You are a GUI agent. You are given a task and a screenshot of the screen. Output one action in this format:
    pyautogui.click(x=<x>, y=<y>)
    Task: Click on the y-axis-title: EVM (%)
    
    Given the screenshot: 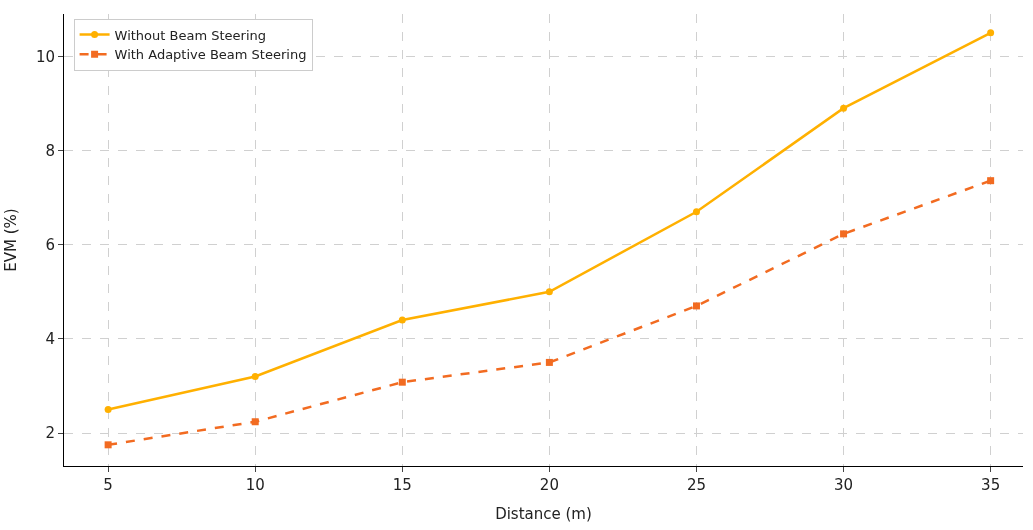 What is the action you would take?
    pyautogui.click(x=11, y=240)
    